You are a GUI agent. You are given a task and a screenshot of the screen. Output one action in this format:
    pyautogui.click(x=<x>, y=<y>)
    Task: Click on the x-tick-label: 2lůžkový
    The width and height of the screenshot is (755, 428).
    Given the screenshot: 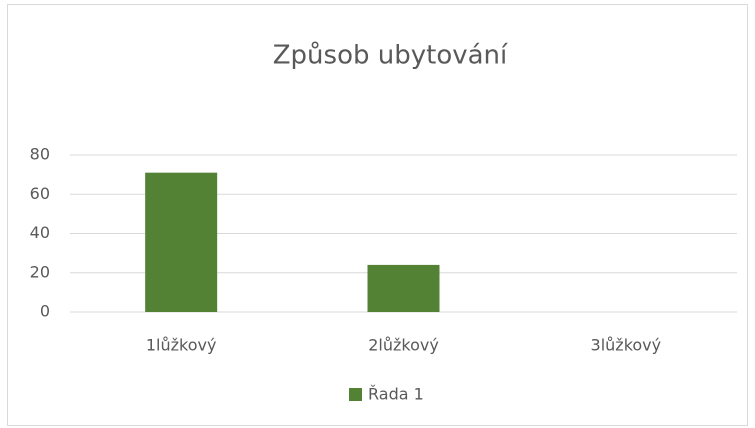 What is the action you would take?
    pyautogui.click(x=403, y=345)
    